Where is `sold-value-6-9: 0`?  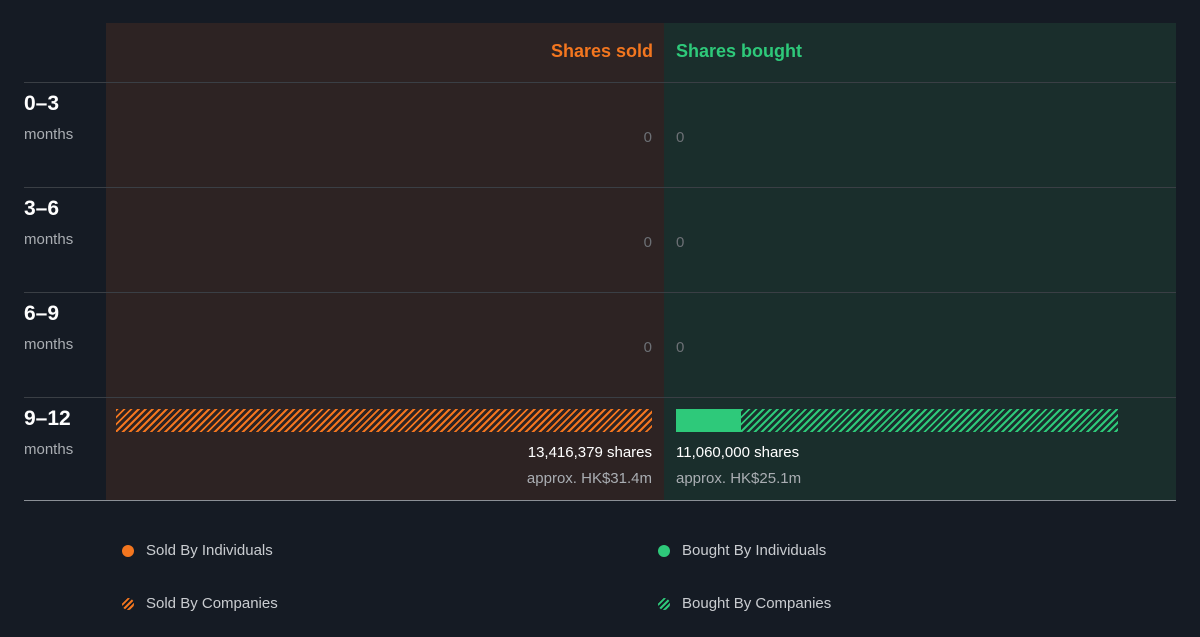 sold-value-6-9: 0 is located at coordinates (647, 347).